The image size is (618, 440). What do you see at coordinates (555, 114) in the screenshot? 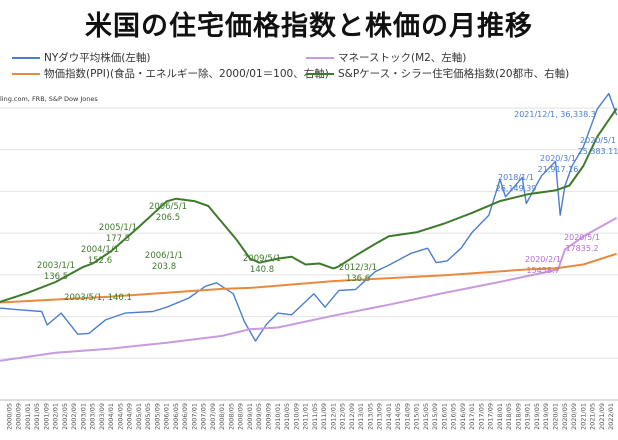
I see `data-label: 2021/12/1, 36,338.3` at bounding box center [555, 114].